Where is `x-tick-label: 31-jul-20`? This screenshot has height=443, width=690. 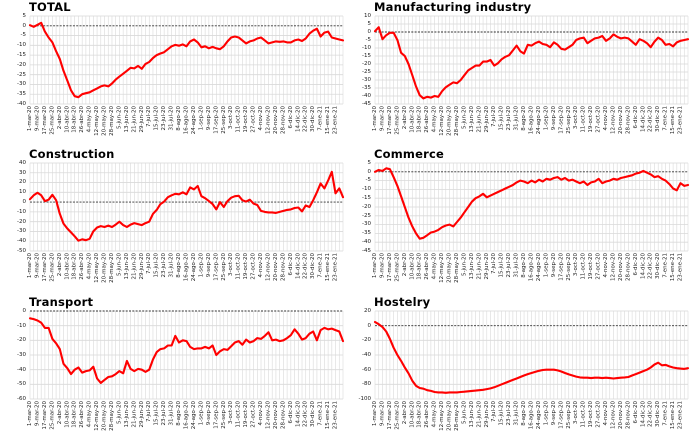
x-tick-label: 31-jul-20 is located at coordinates (516, 118).